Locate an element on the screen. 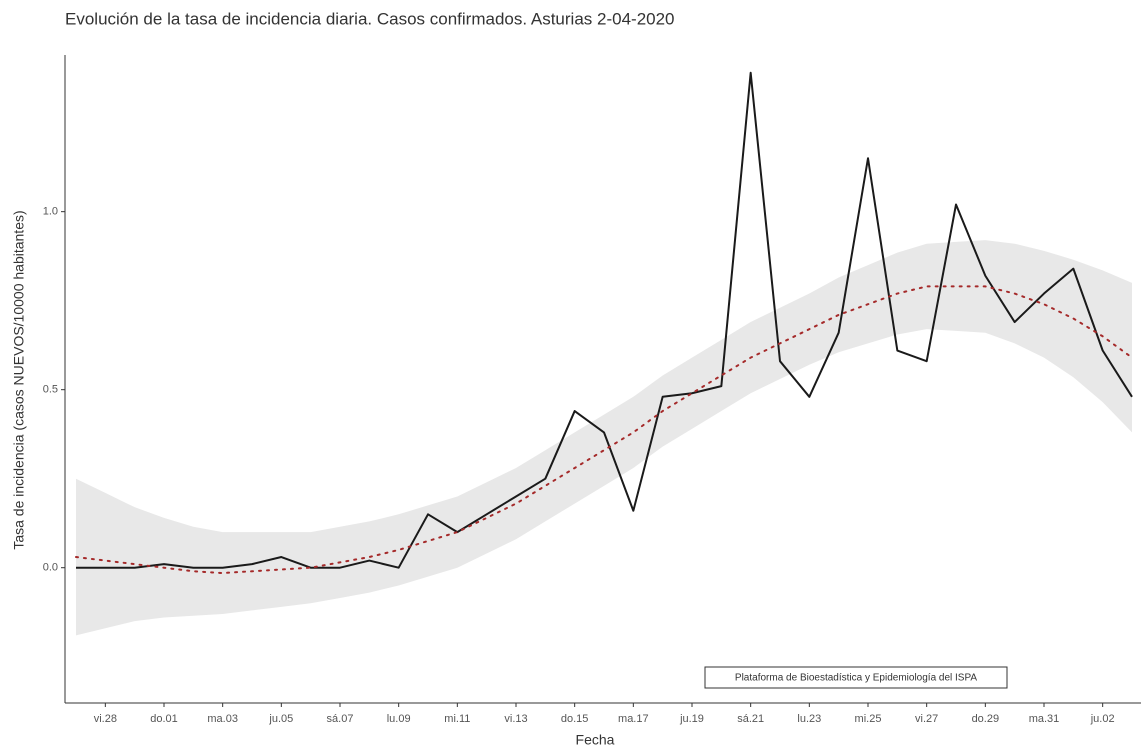  x-tick-label: ju.02 is located at coordinates (1102, 719).